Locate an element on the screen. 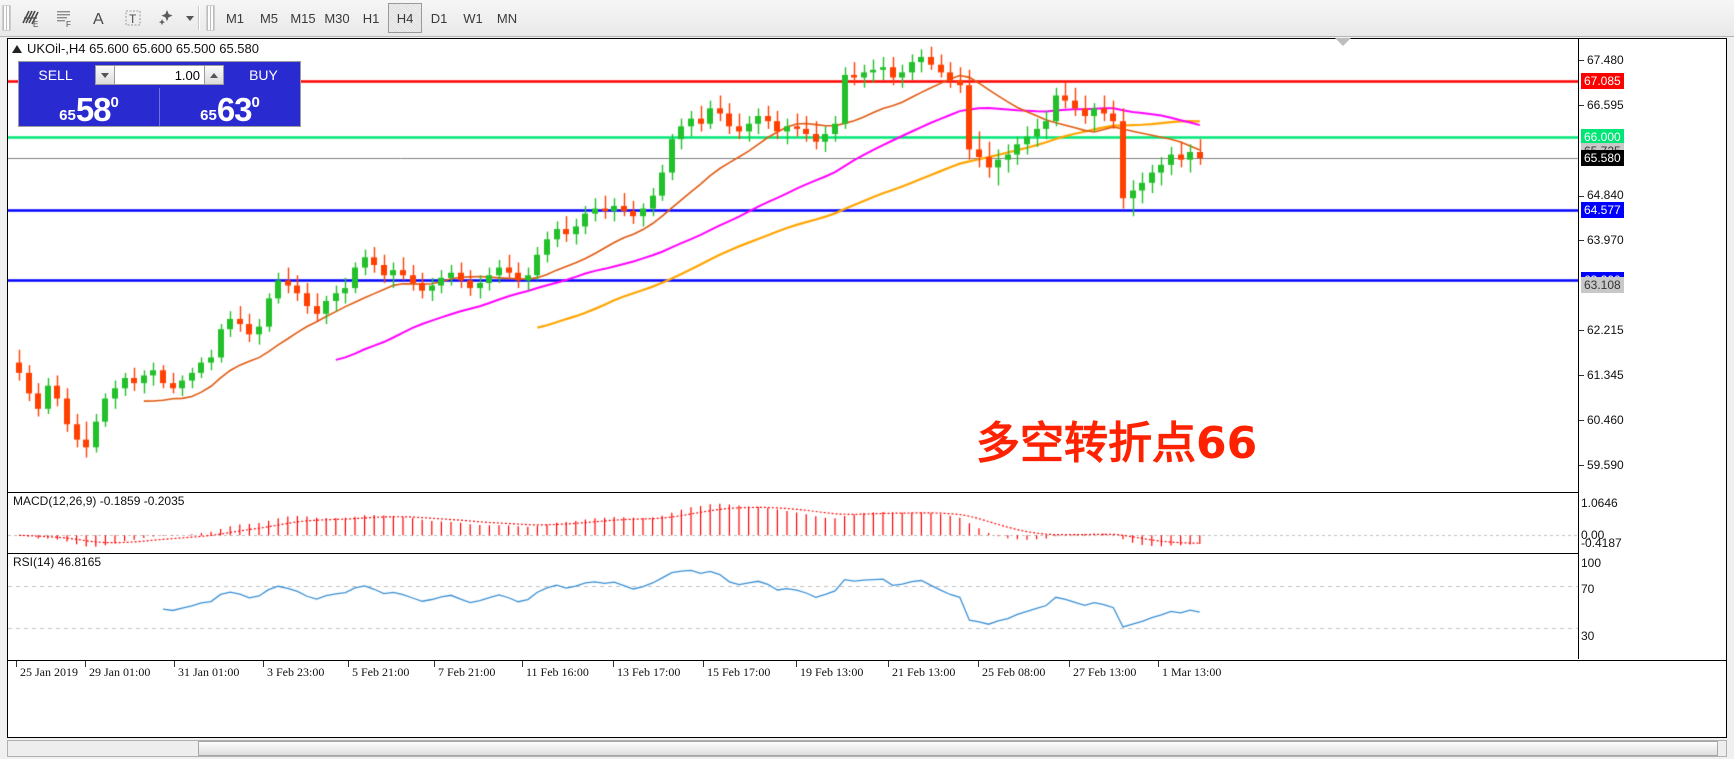 The height and width of the screenshot is (759, 1734). rsi-tick: 70 is located at coordinates (1588, 589).